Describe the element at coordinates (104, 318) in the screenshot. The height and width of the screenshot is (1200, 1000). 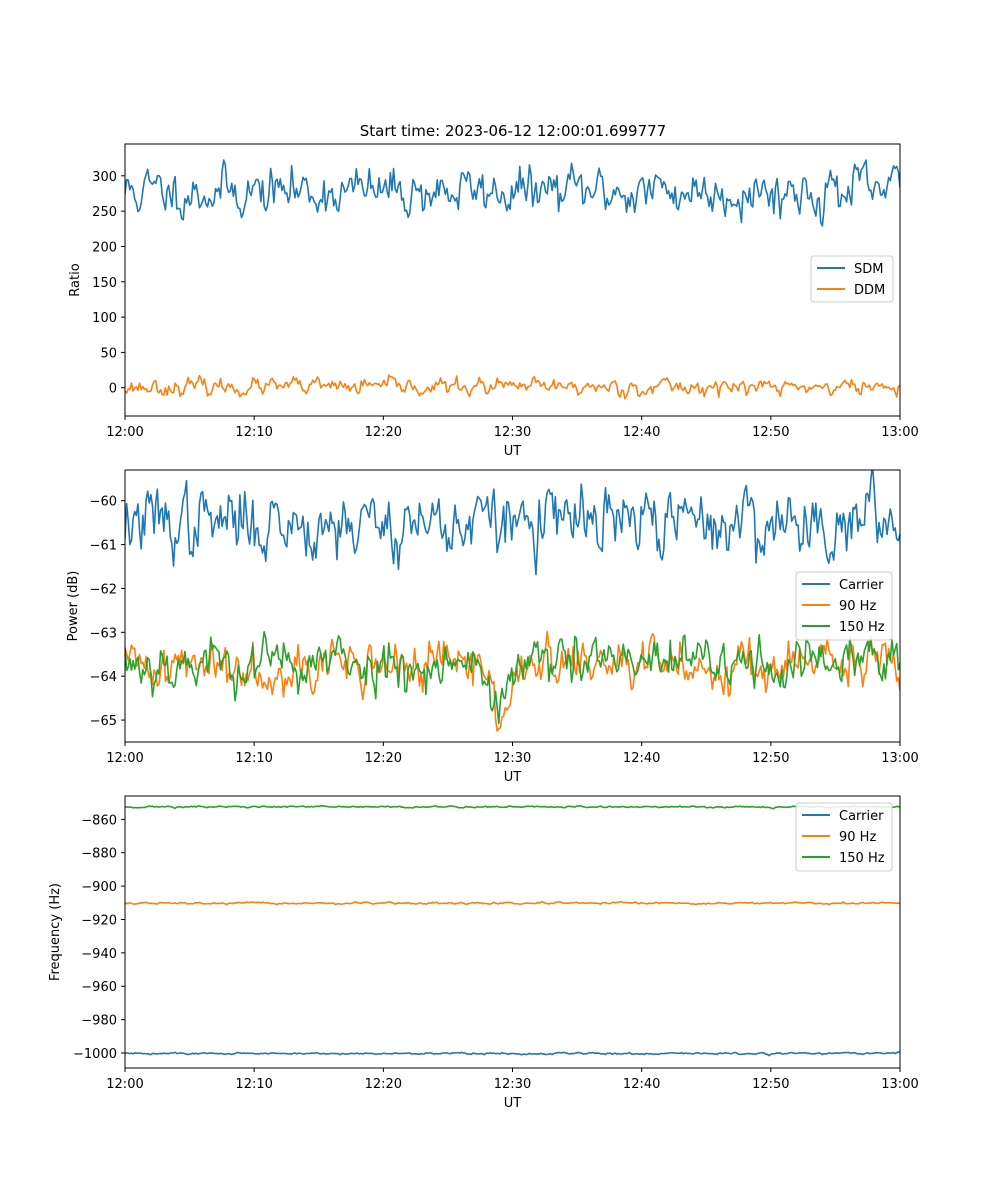
I see `y-tick-label: 100` at that location.